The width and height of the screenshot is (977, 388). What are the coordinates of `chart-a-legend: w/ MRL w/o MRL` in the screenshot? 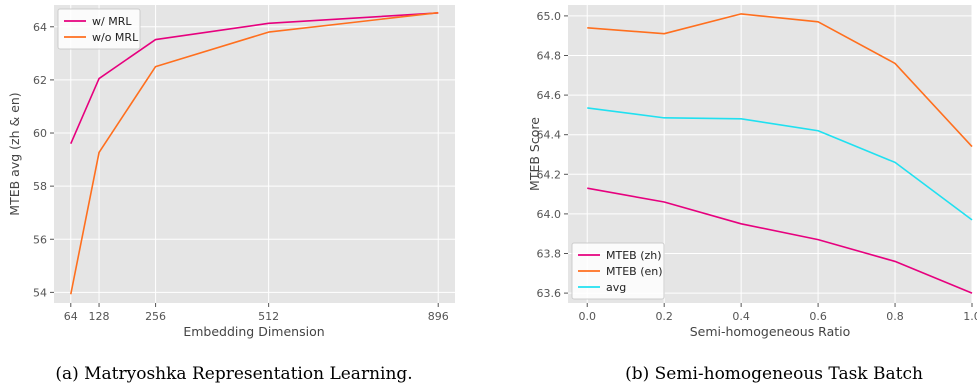 It's located at (99, 29).